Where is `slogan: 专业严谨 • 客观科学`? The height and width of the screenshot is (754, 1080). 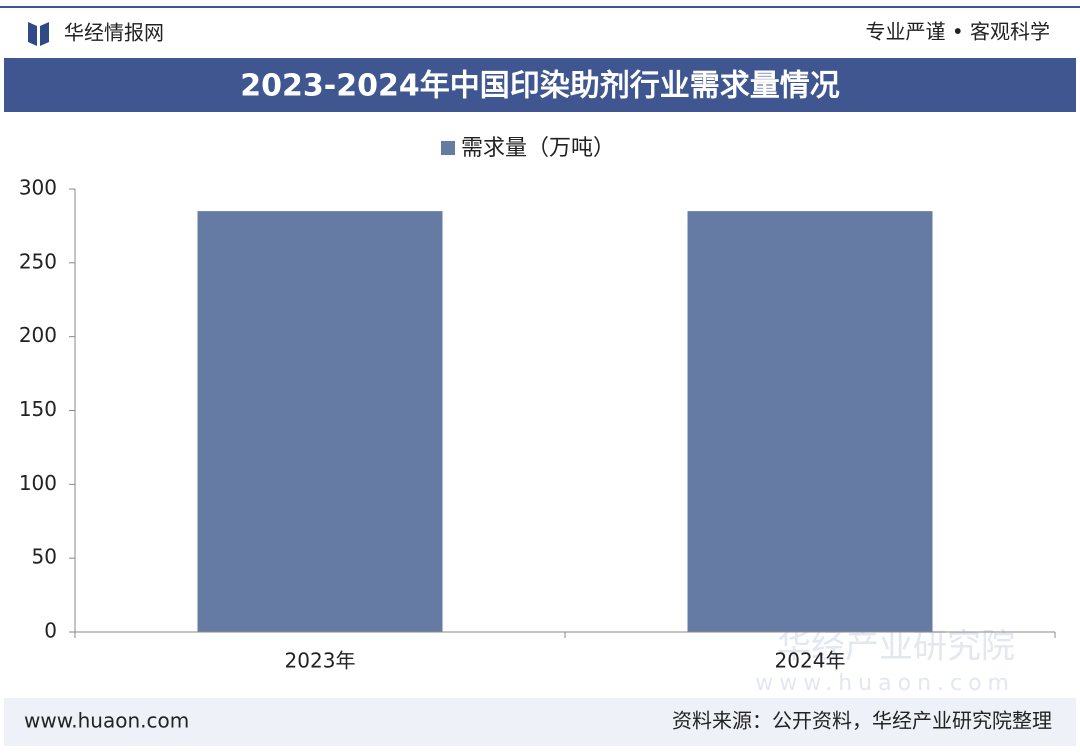 slogan: 专业严谨 • 客观科学 is located at coordinates (957, 32).